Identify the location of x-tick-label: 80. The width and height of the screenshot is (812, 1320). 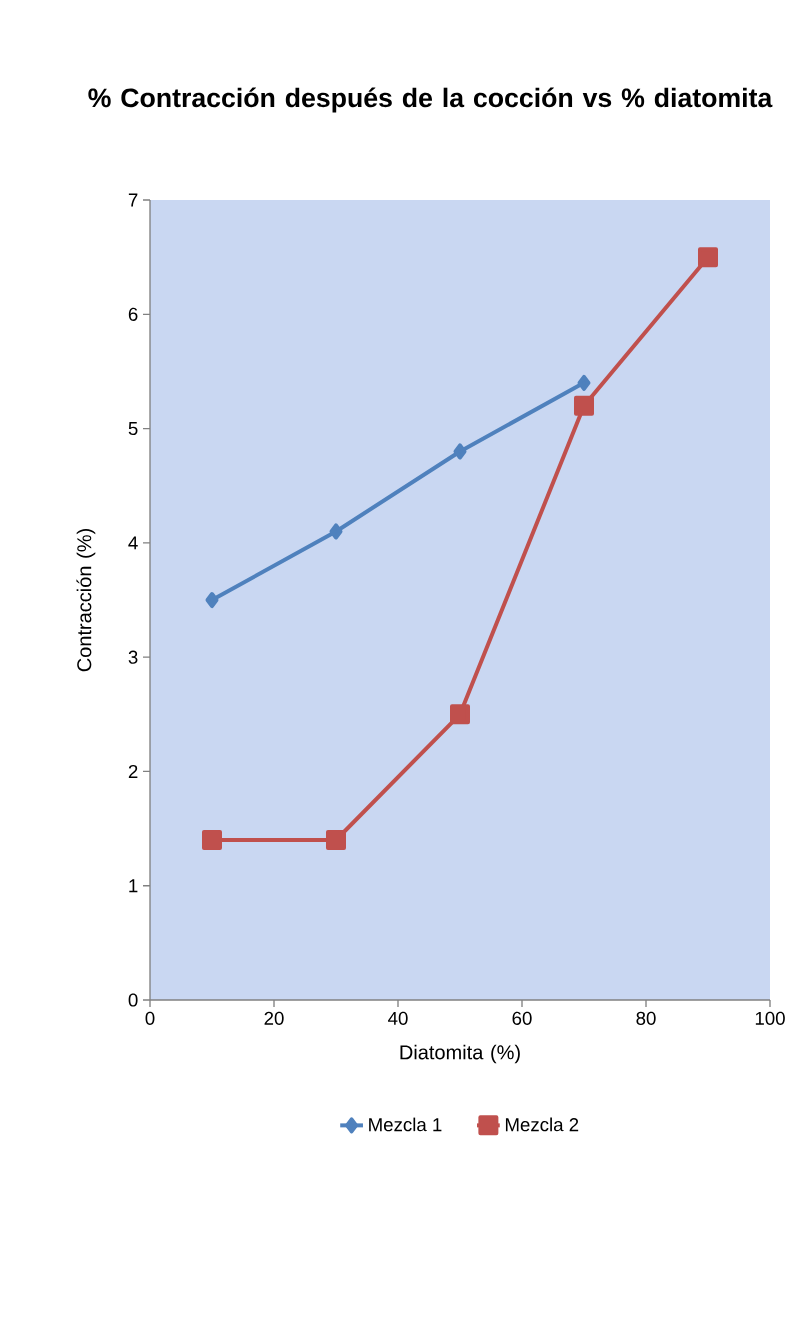
(646, 1018).